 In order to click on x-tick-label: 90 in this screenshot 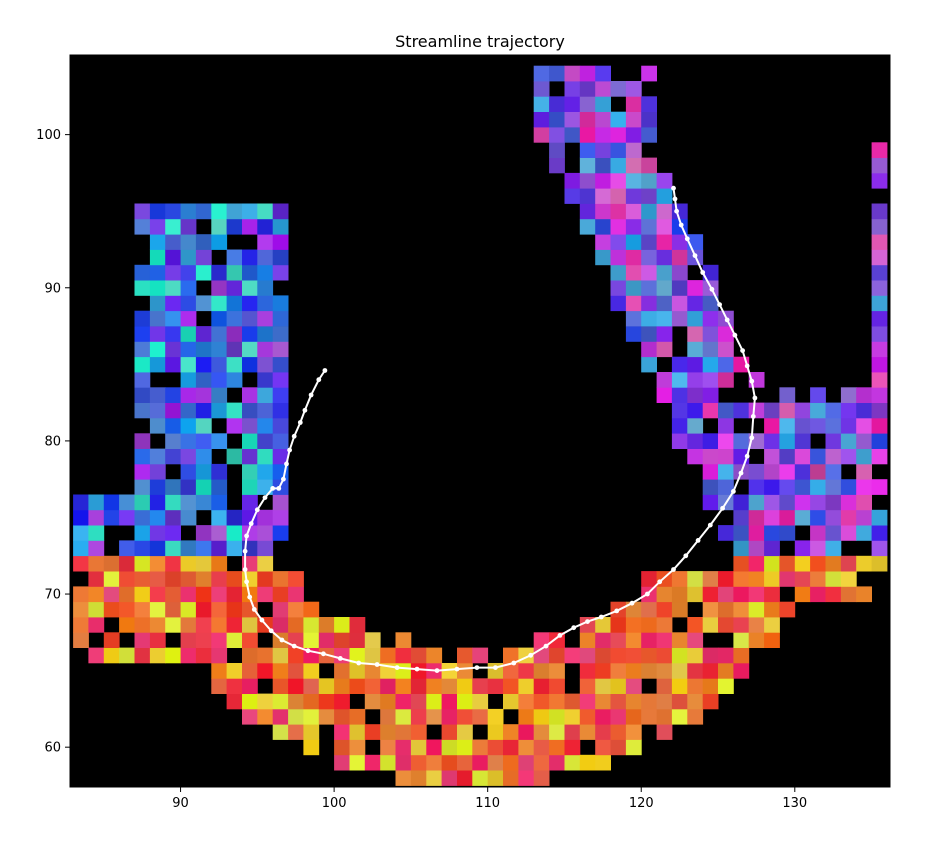, I will do `click(180, 803)`.